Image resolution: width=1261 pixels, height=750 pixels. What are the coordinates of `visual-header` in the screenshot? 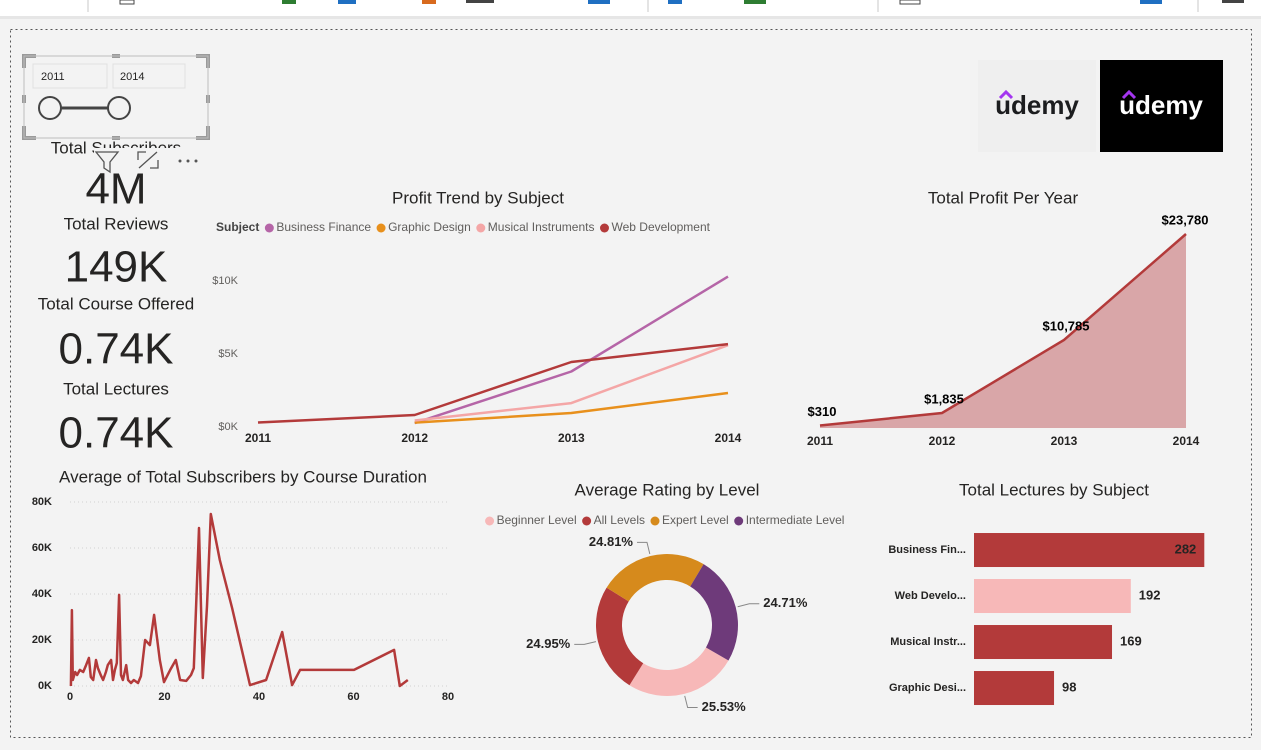 It's located at (147, 161).